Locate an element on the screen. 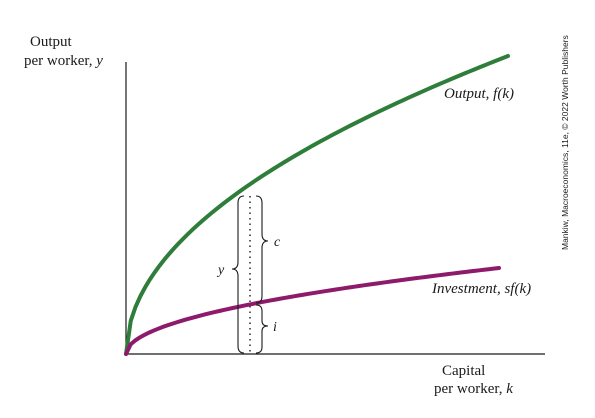  brace-c-label: c is located at coordinates (277, 242).